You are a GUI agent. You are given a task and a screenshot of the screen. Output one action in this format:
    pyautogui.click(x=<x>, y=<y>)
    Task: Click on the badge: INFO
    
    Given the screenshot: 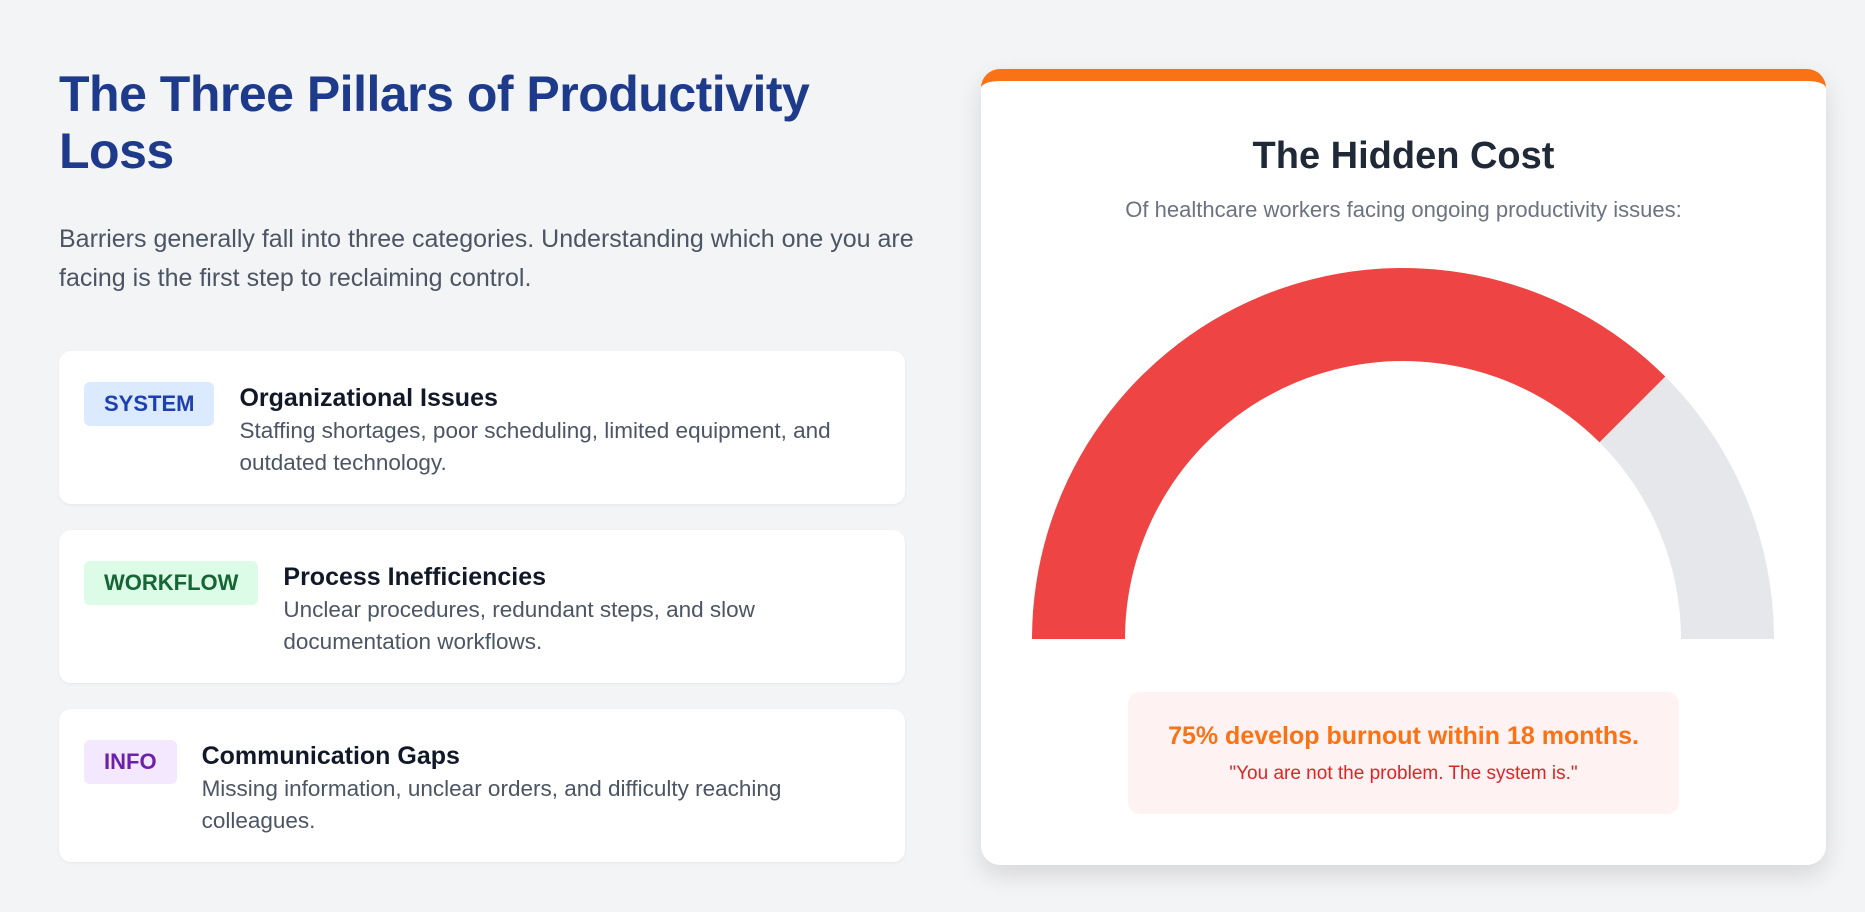 What is the action you would take?
    pyautogui.click(x=130, y=762)
    